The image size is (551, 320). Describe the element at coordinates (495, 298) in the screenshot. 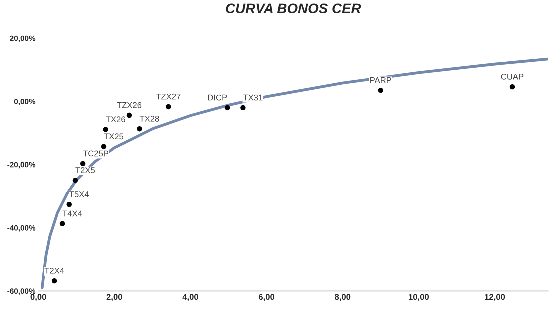

I see `x-tick-label: 12,00` at that location.